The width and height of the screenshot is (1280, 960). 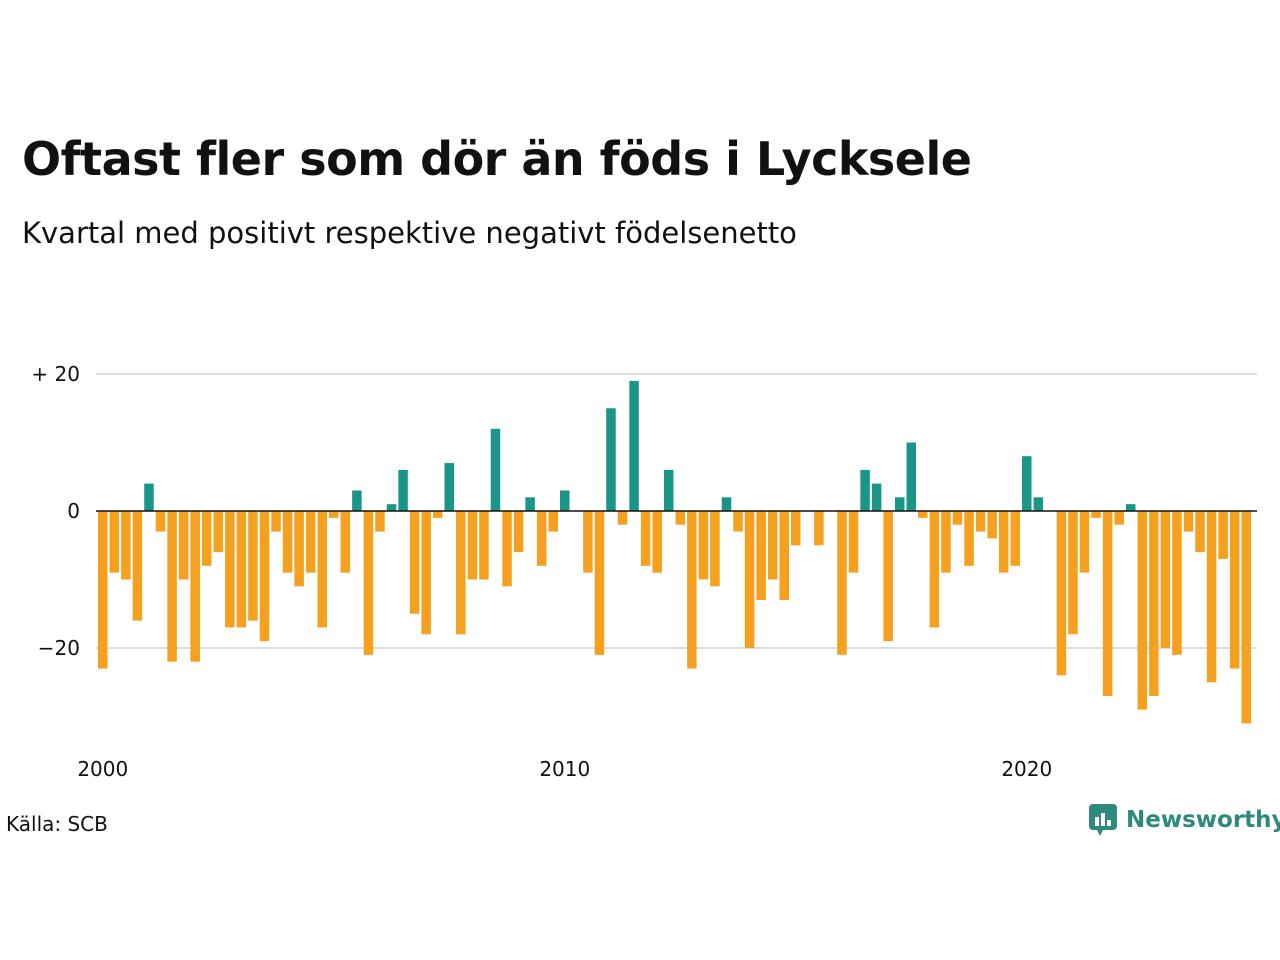 I want to click on source-note: Källa: SCB, so click(x=57, y=824).